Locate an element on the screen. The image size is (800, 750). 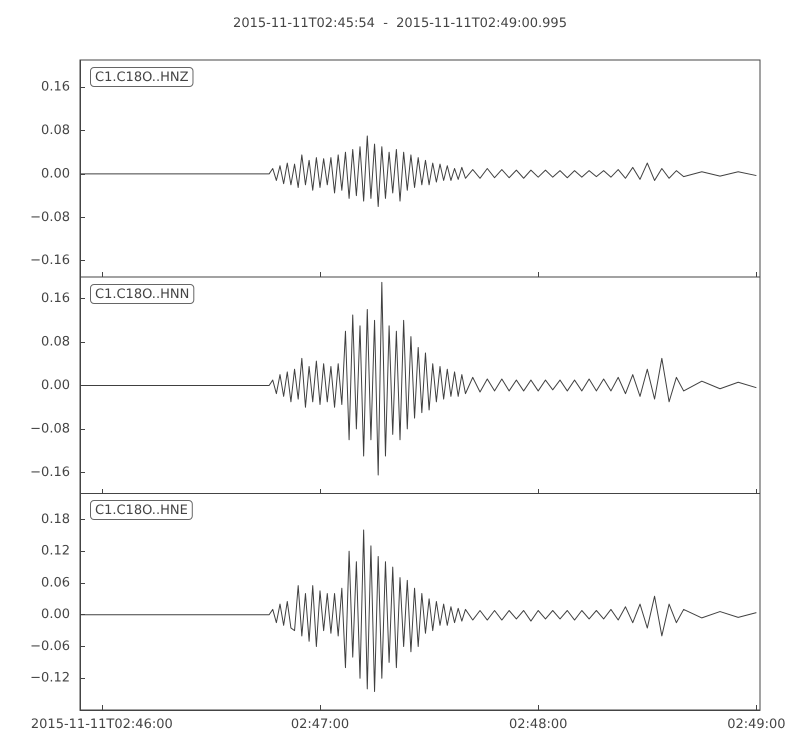
x-tick-label: 02:49:00 is located at coordinates (756, 724).